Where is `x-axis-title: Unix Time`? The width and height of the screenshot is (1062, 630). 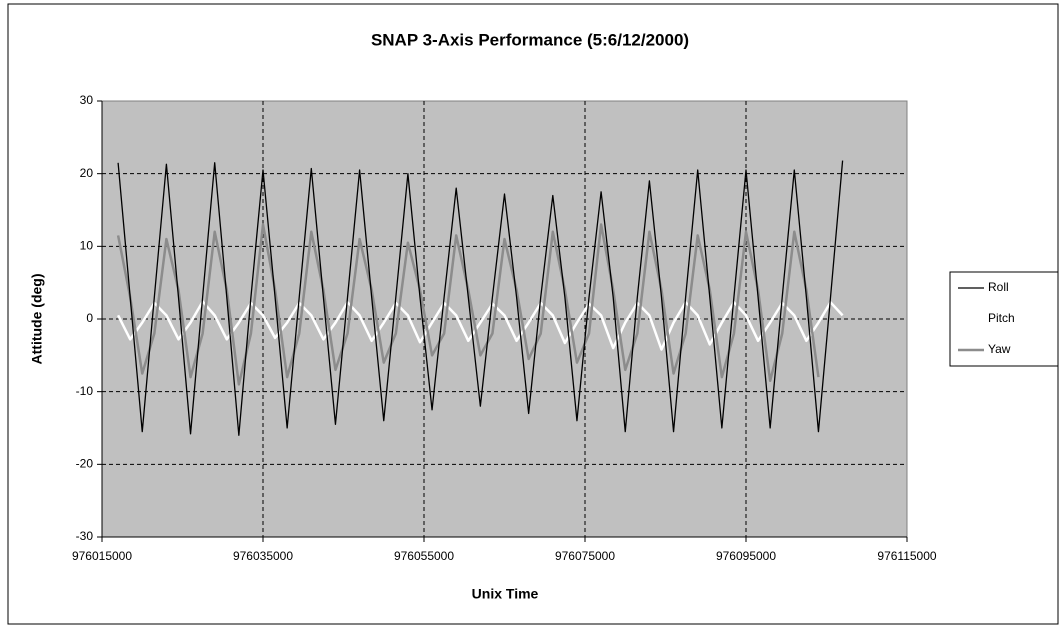
x-axis-title: Unix Time is located at coordinates (505, 594).